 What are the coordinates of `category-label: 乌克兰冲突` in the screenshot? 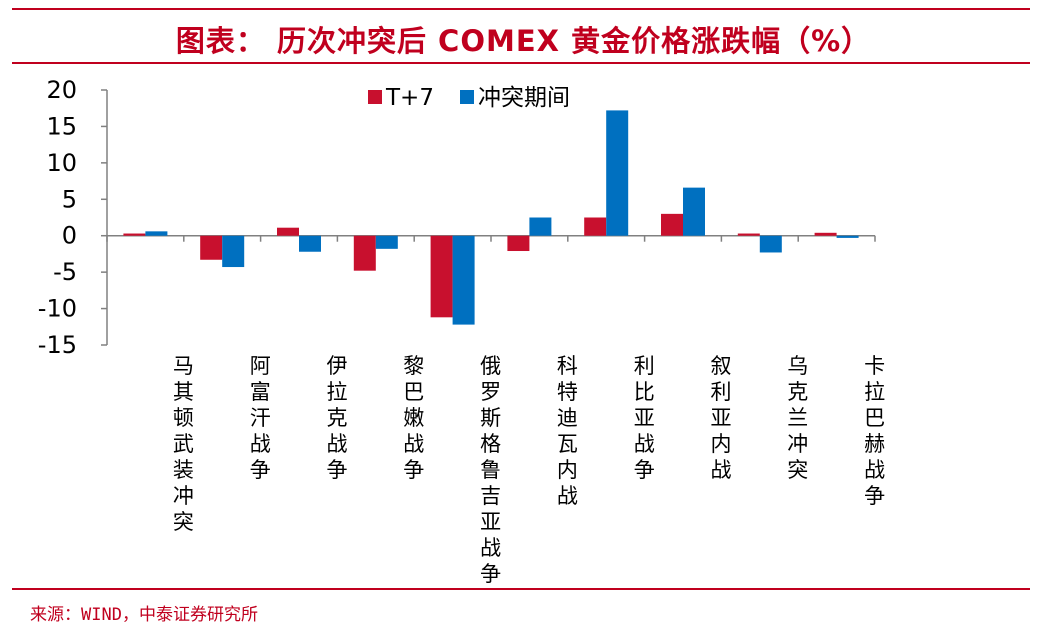 It's located at (797, 418).